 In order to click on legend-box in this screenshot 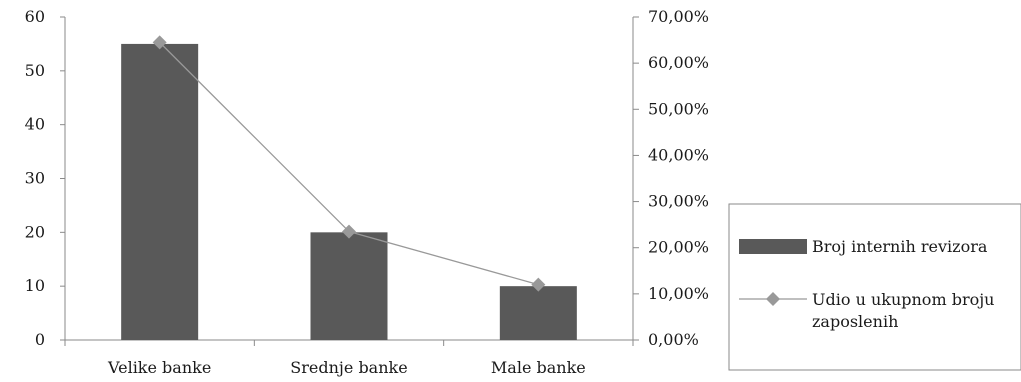, I will do `click(874, 287)`.